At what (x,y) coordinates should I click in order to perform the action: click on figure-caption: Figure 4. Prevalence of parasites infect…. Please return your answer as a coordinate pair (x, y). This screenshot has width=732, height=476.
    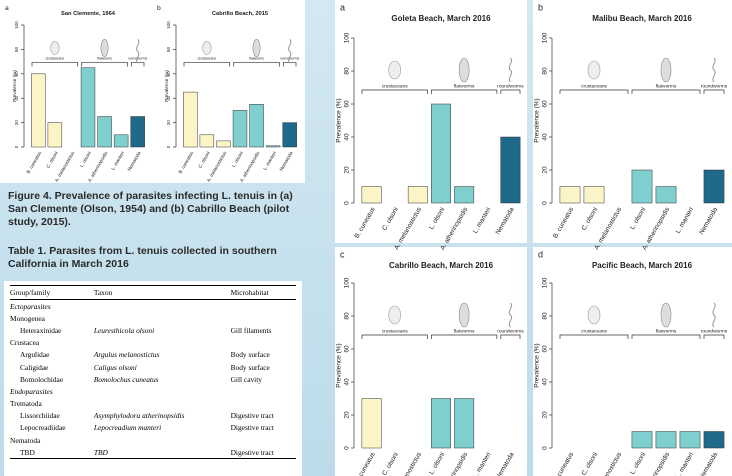
    Looking at the image, I should click on (150, 209).